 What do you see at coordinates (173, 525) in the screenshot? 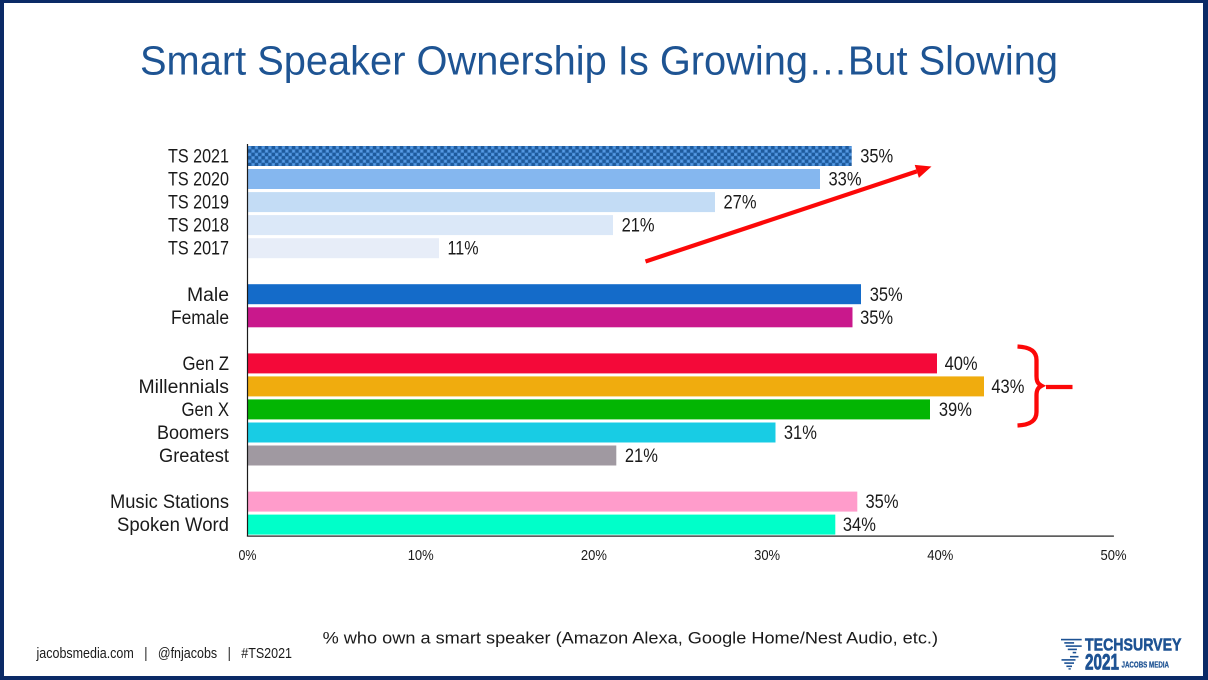
I see `svg-text: Spoken Word` at bounding box center [173, 525].